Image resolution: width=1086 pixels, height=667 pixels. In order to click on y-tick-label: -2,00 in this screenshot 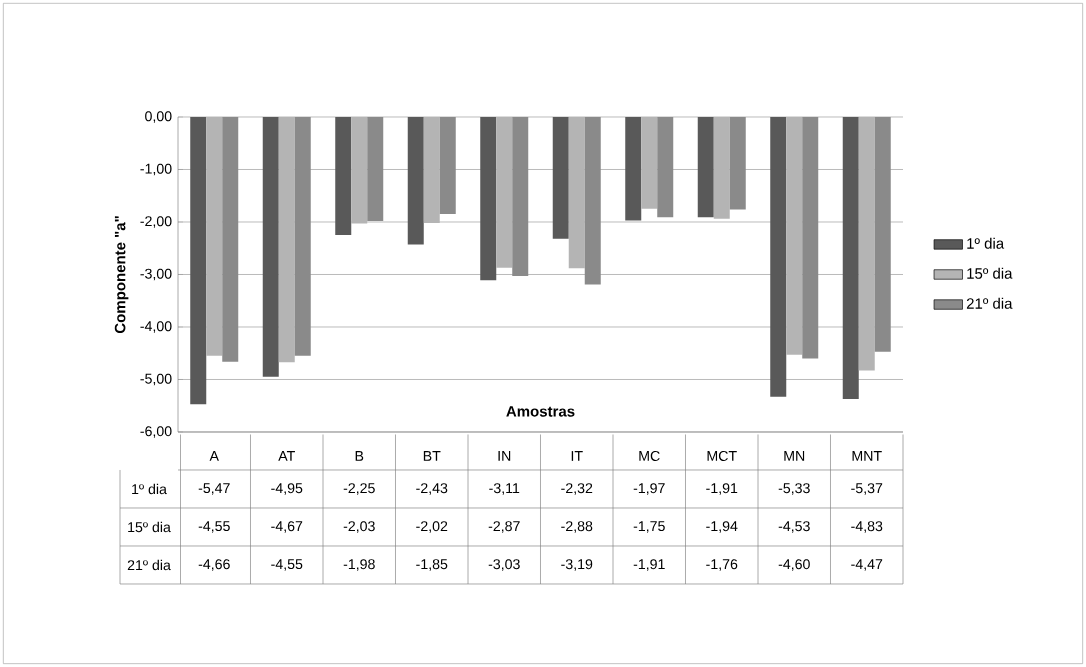, I will do `click(156, 222)`.